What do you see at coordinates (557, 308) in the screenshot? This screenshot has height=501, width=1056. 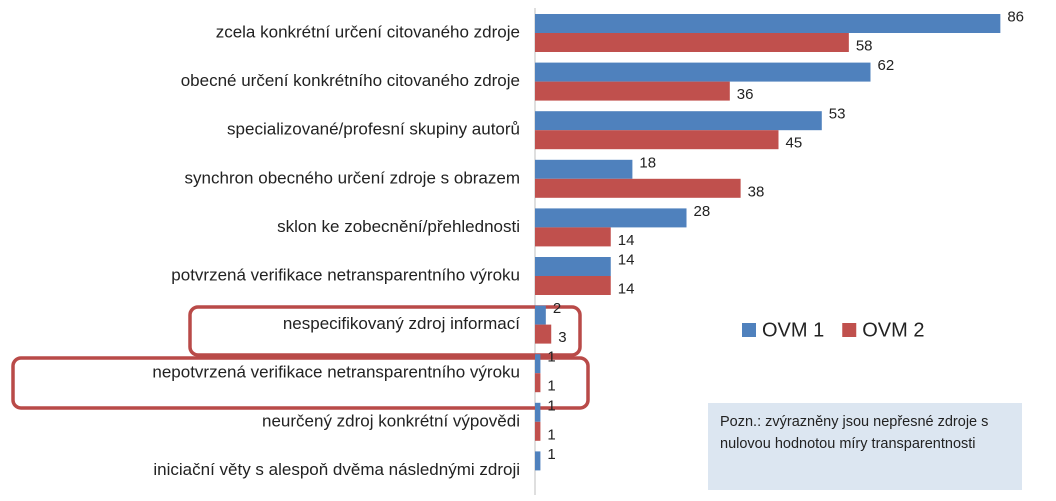 I see `value-label: 2` at bounding box center [557, 308].